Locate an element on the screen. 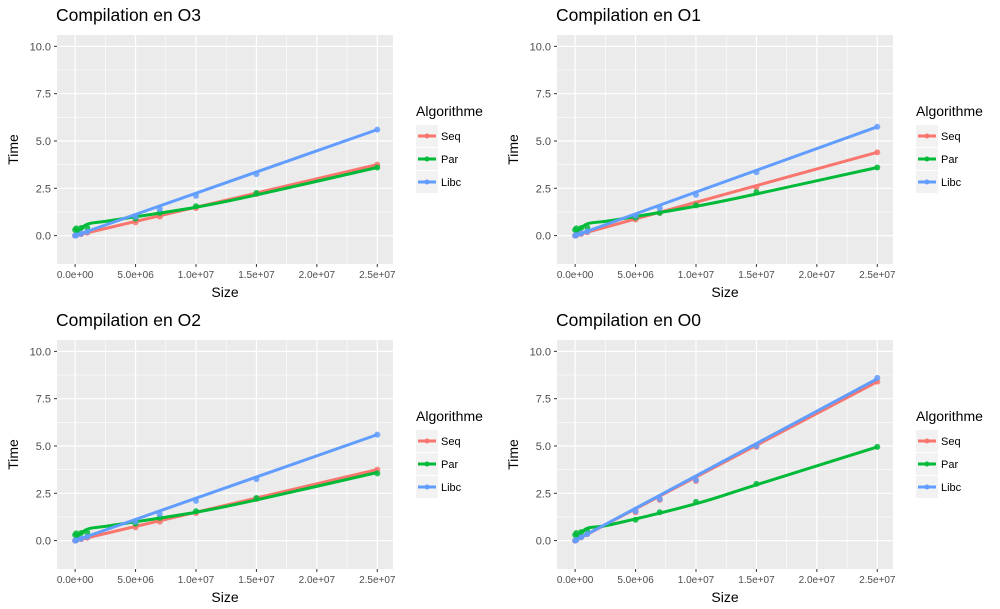 The image size is (1000, 609). series-line-seq is located at coordinates (726, 194).